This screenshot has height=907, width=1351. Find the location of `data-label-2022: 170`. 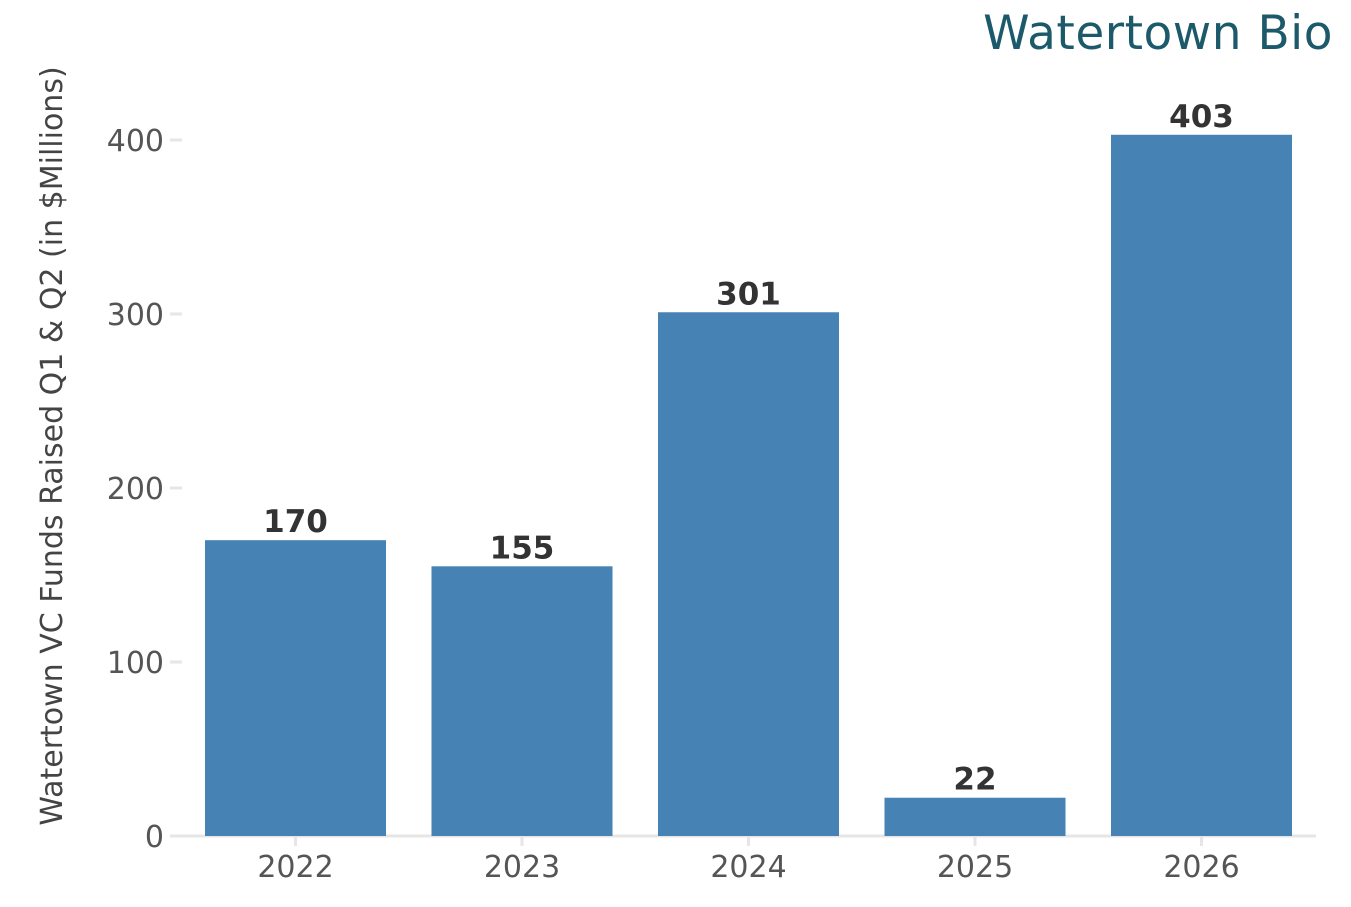

data-label-2022: 170 is located at coordinates (295, 522).